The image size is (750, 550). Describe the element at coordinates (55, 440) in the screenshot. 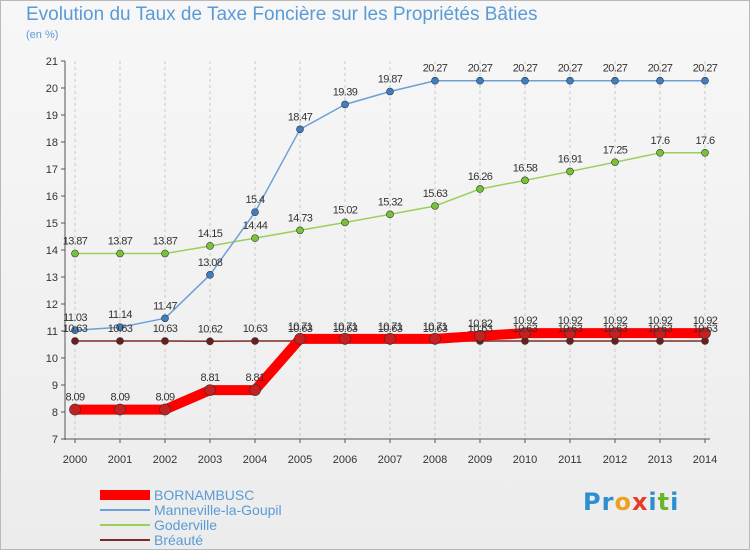

I see `y-tick-label: 7` at that location.